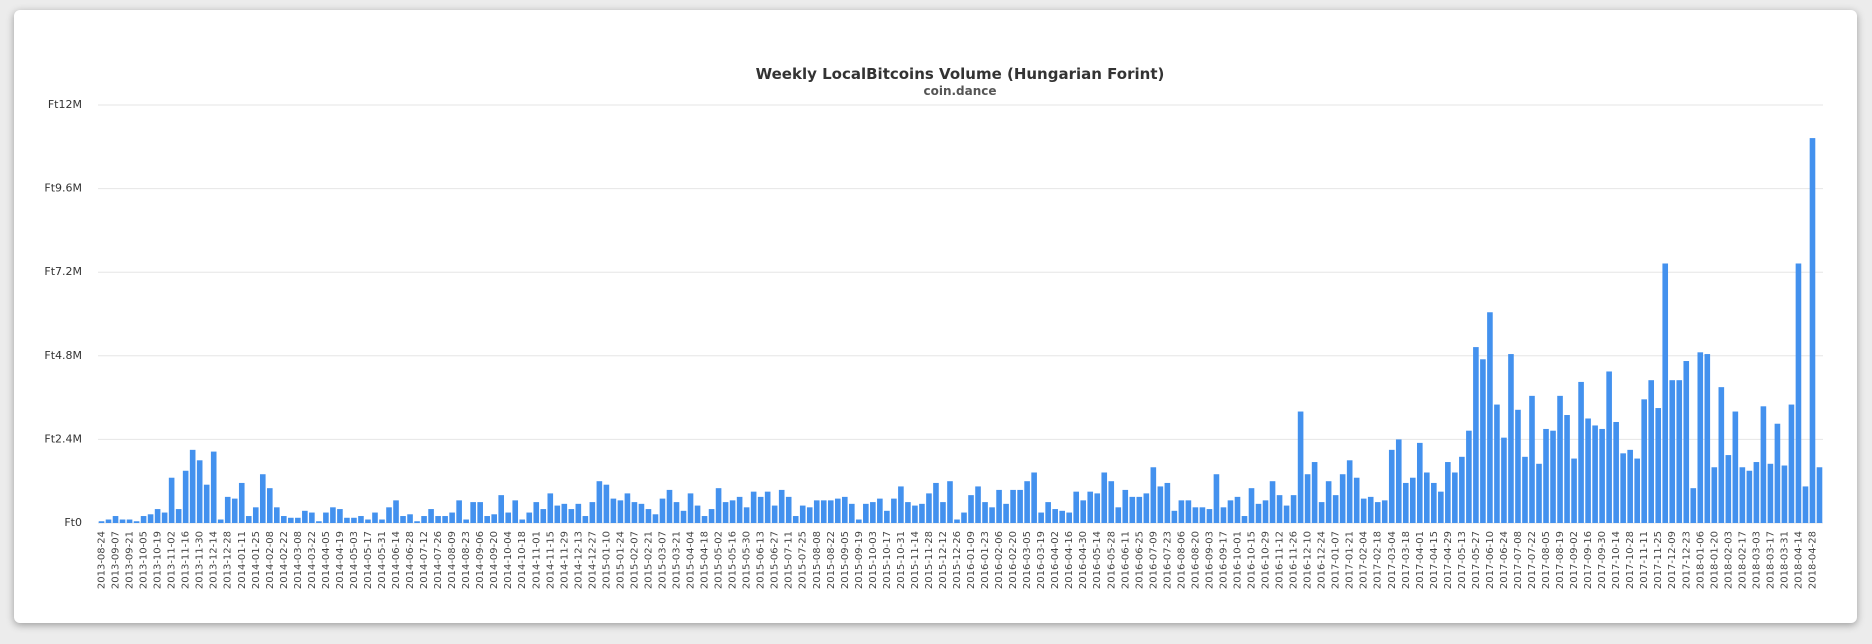 This screenshot has height=644, width=1872. Describe the element at coordinates (1798, 560) in the screenshot. I see `x-tick-label: 2018-04-14` at that location.